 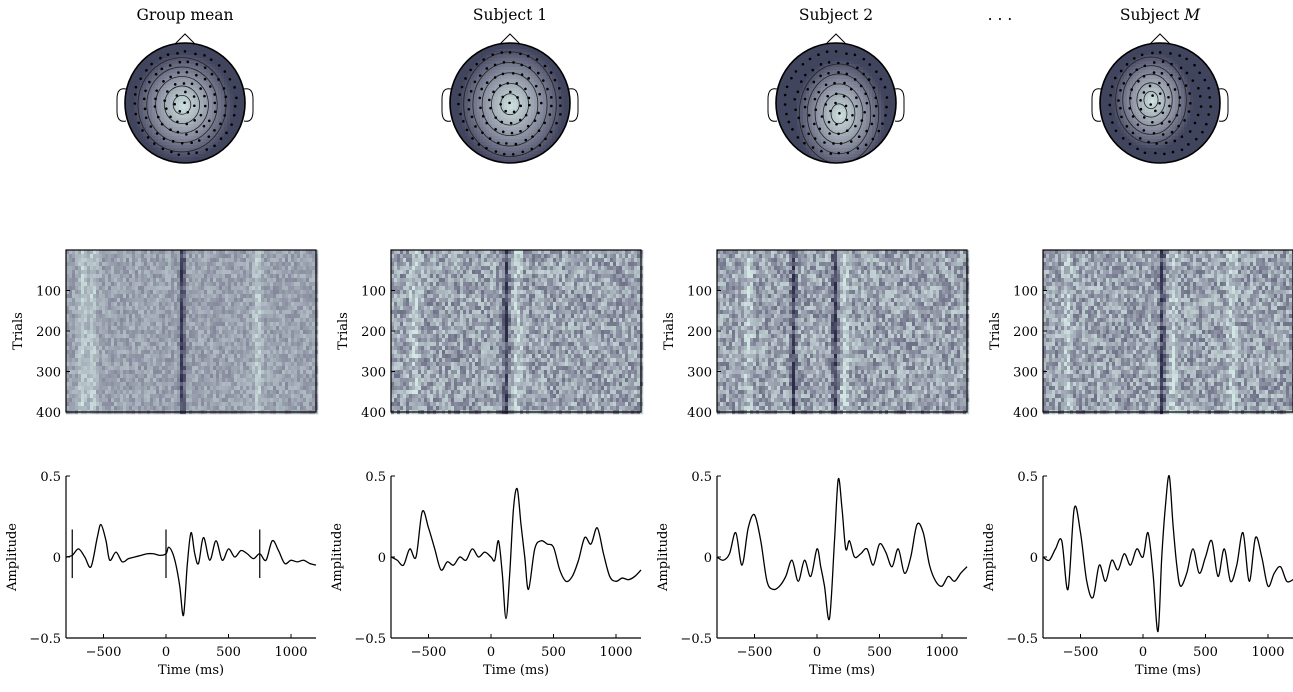 What do you see at coordinates (1205, 652) in the screenshot?
I see `x-tick-label: 500` at bounding box center [1205, 652].